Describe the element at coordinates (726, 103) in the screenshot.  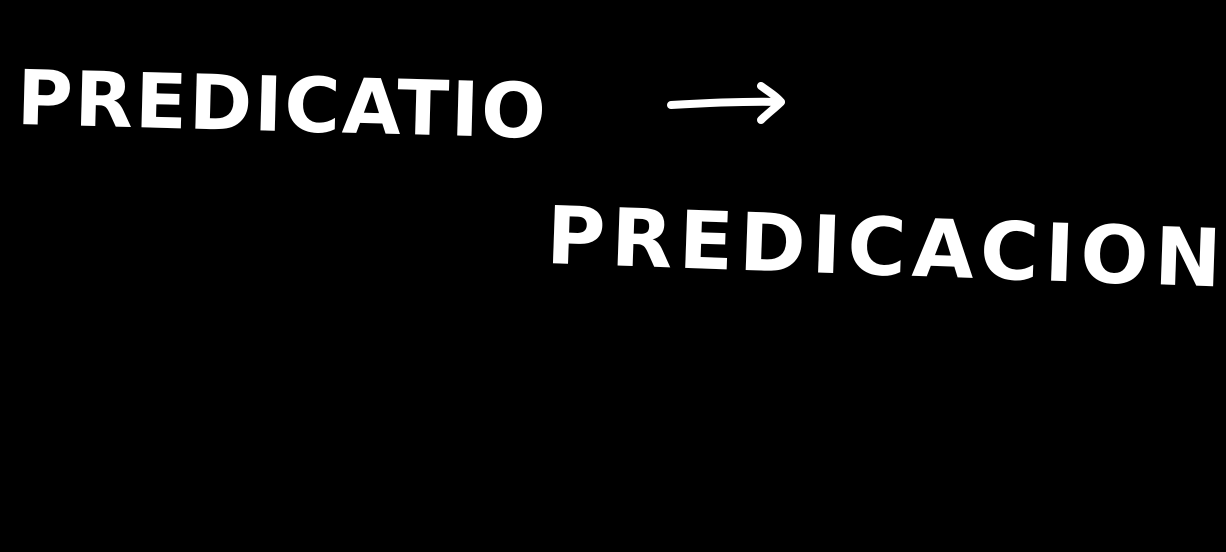
I see `right-arrow-icon` at that location.